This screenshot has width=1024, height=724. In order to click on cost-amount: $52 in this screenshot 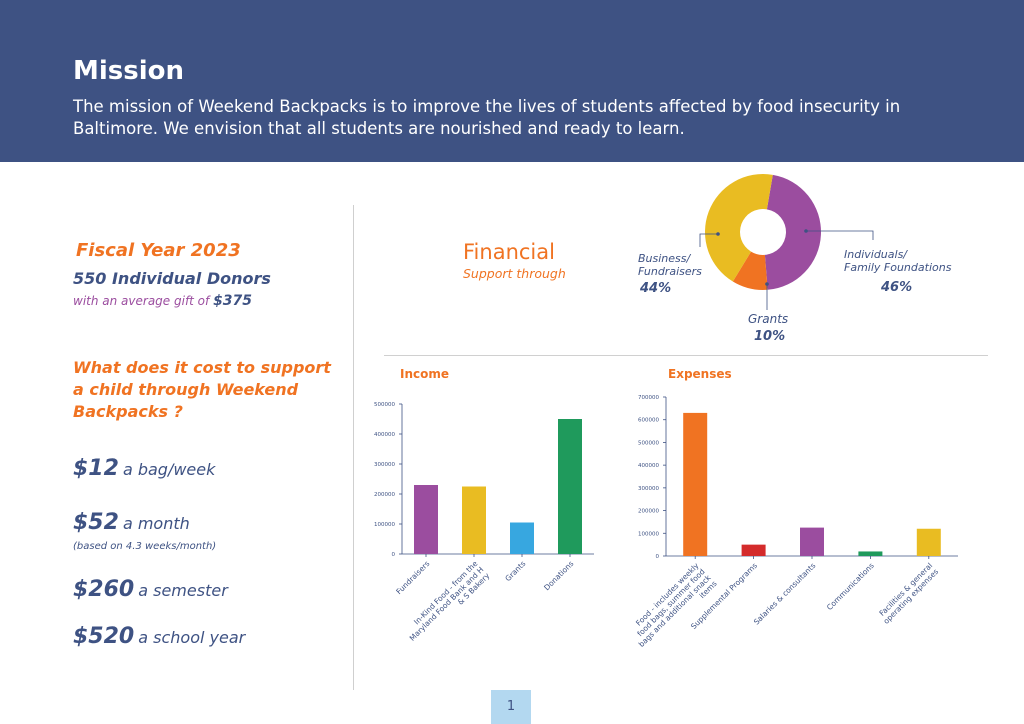, I will do `click(96, 522)`.